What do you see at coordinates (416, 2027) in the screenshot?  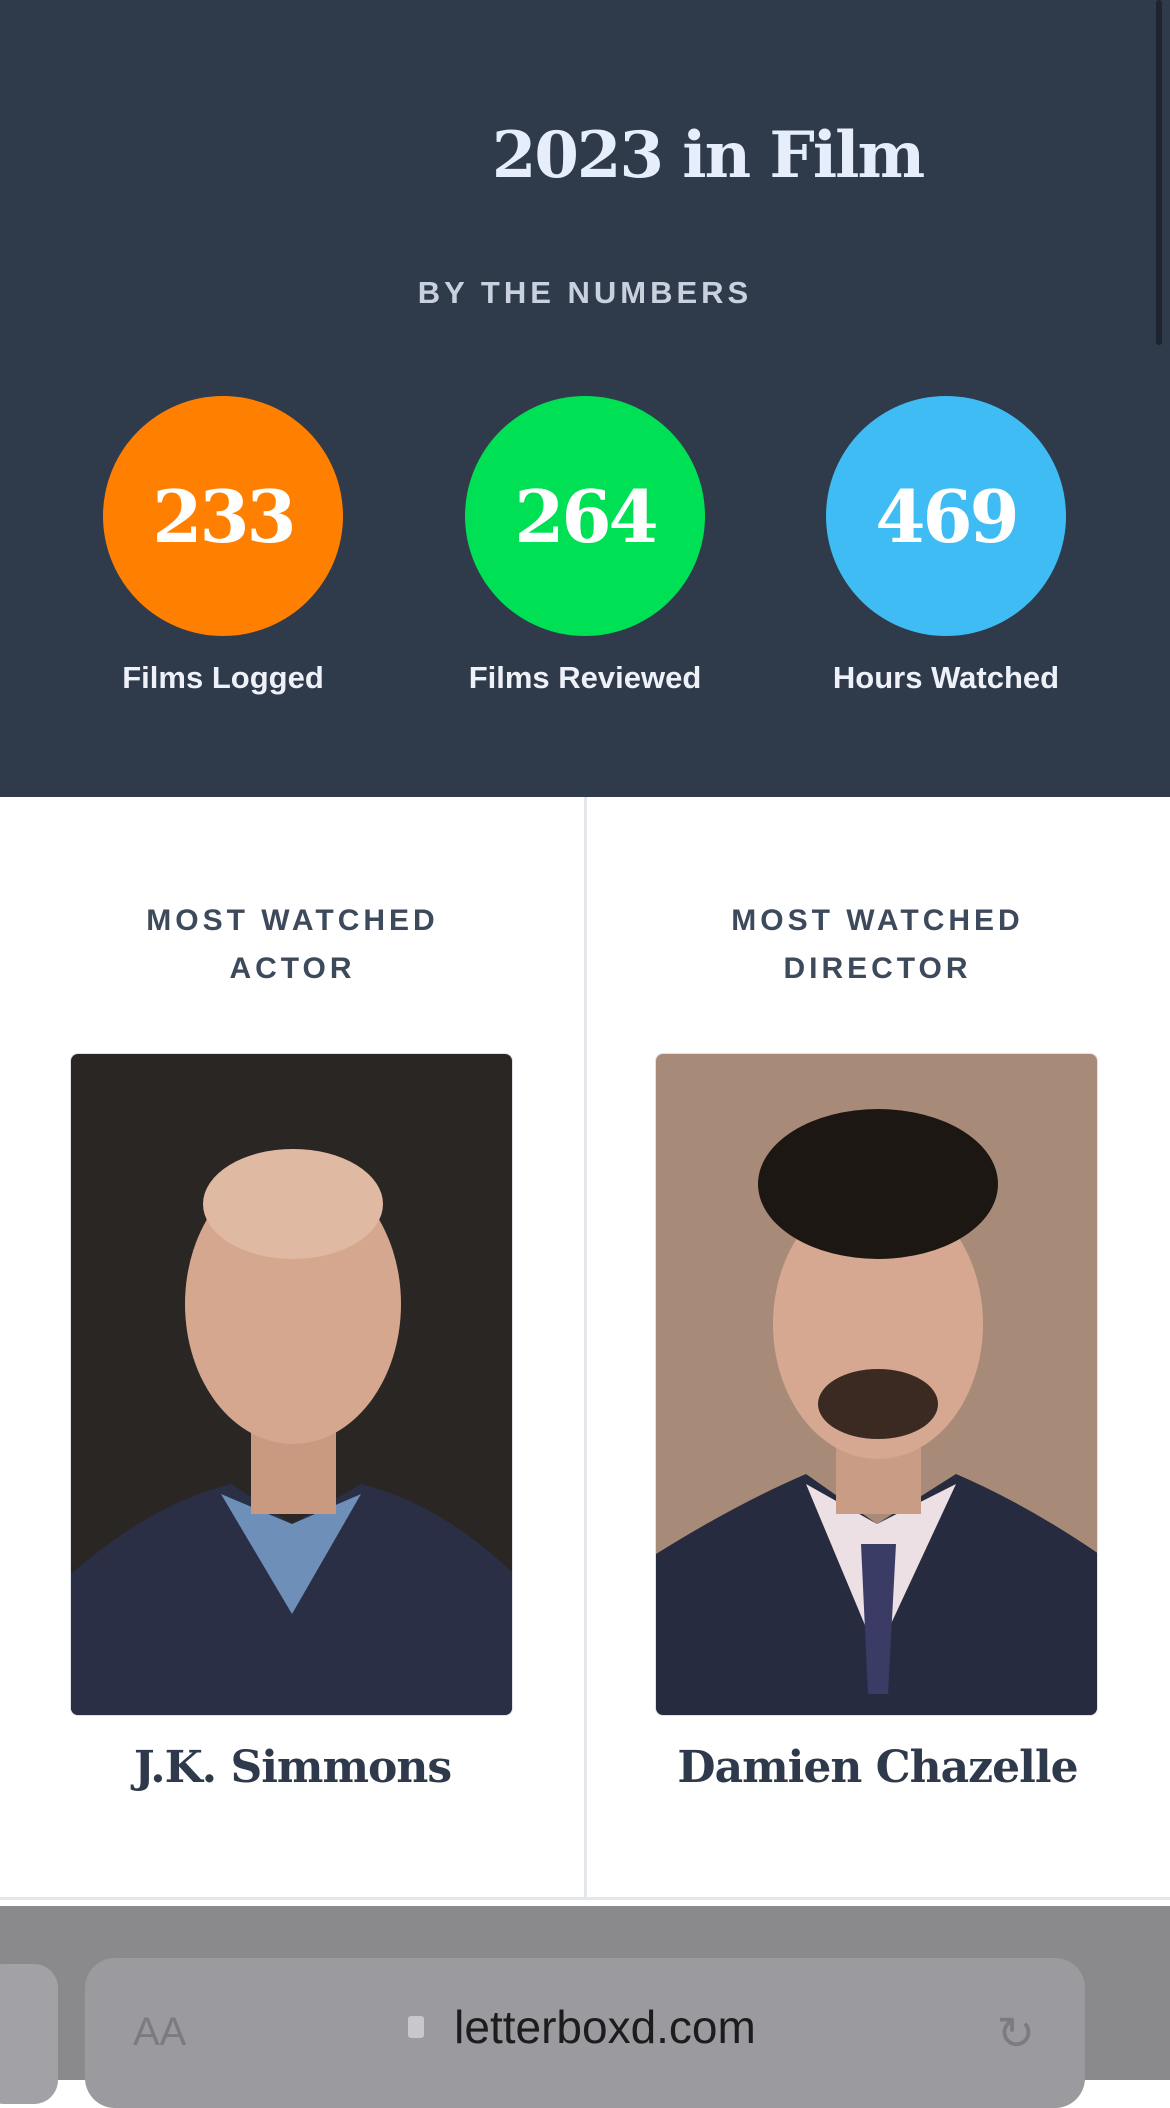 I see `lock-icon` at bounding box center [416, 2027].